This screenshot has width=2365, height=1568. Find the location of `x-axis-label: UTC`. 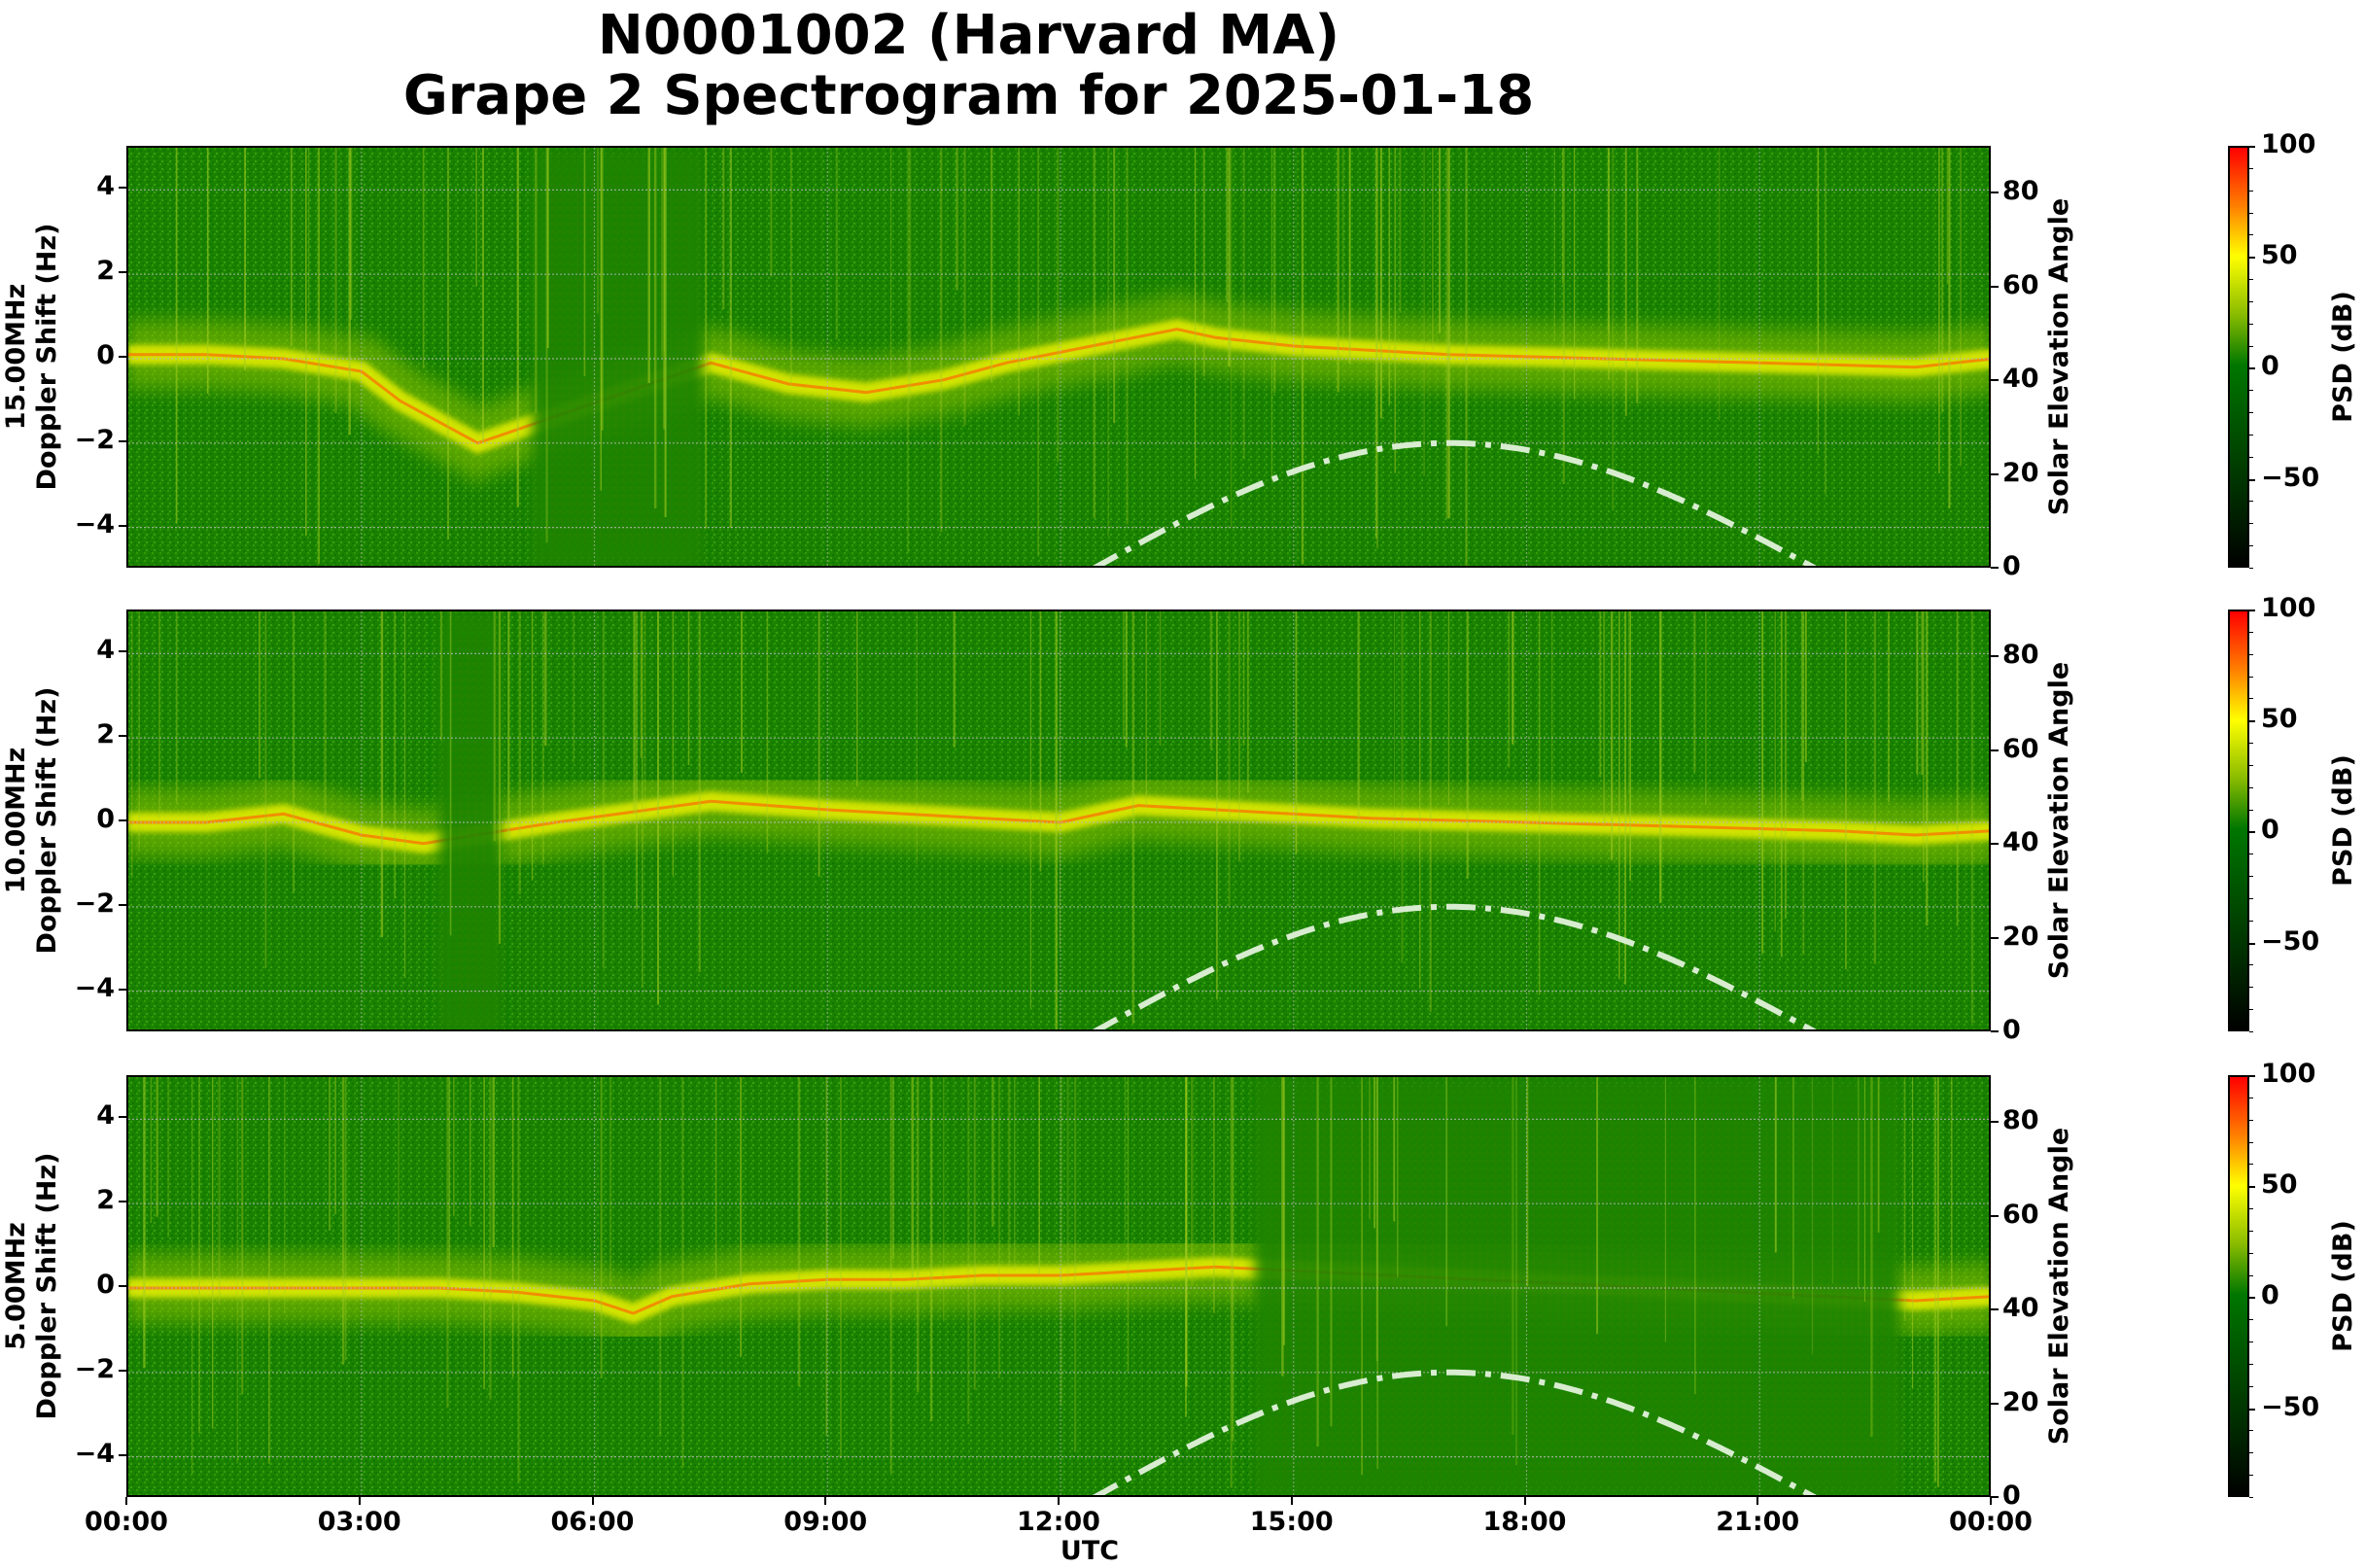

x-axis-label: UTC is located at coordinates (1090, 1551).